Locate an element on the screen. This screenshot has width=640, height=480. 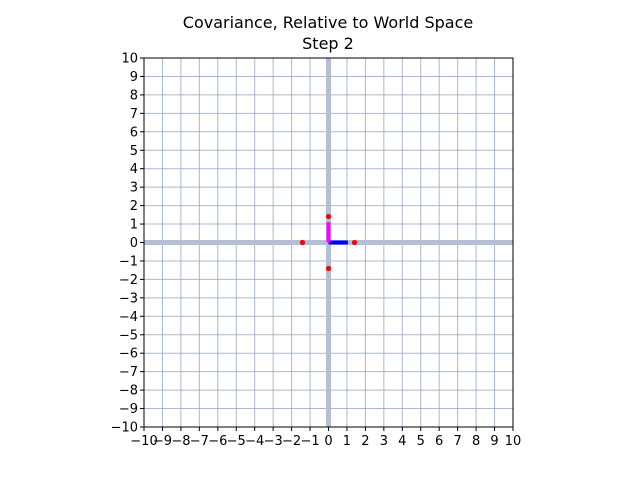
y-tick-label: −5 is located at coordinates (128, 335).